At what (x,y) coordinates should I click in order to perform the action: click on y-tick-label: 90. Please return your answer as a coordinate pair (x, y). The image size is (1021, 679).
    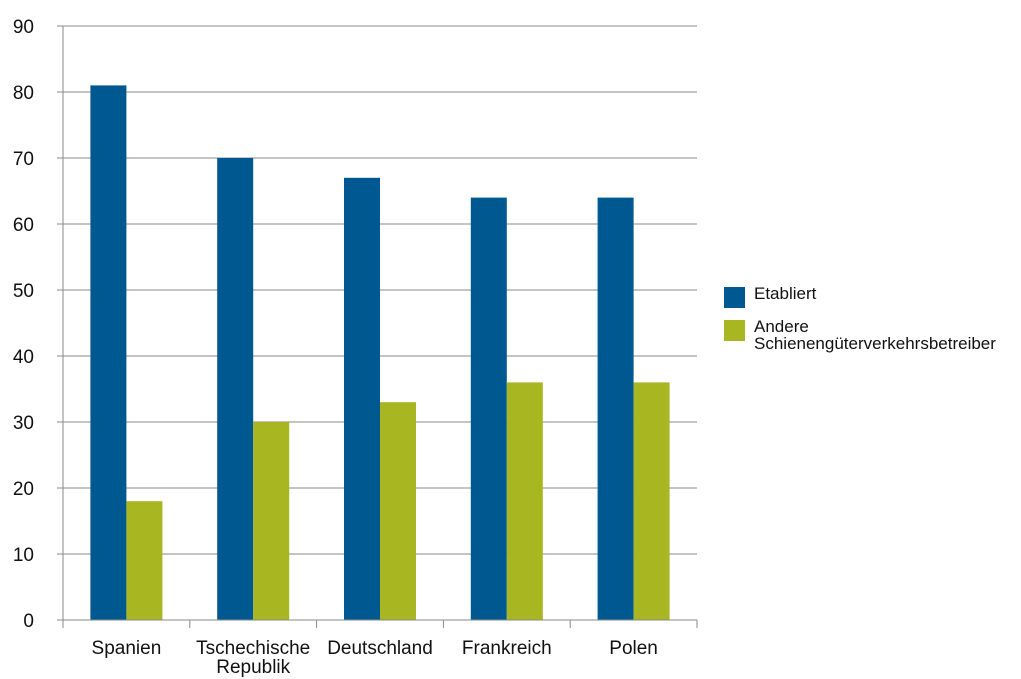
    Looking at the image, I should click on (23, 27).